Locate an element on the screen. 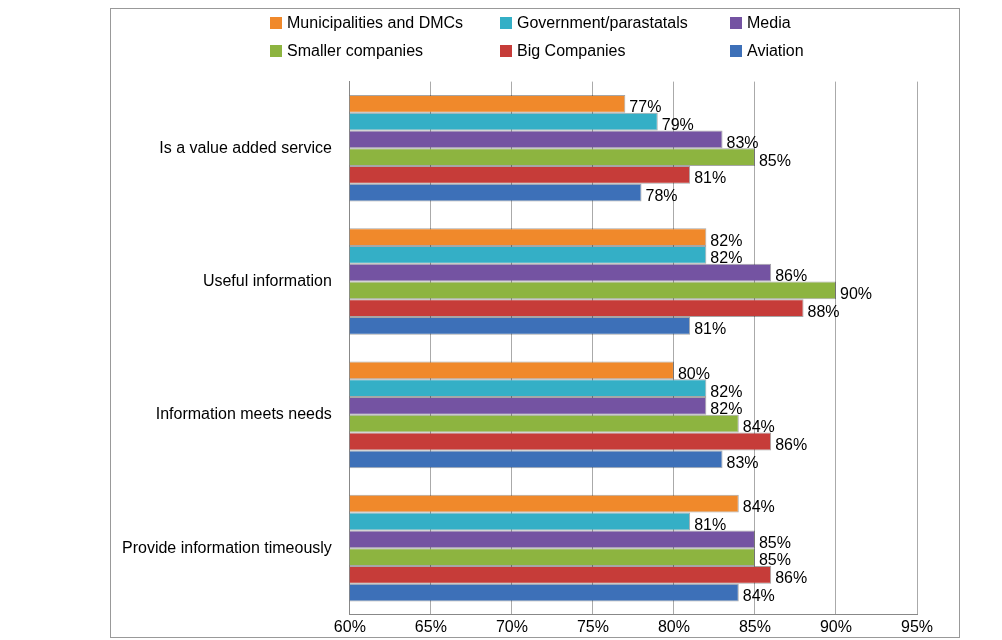 This screenshot has height=640, width=1002. x-tick-label: 60% is located at coordinates (349, 626).